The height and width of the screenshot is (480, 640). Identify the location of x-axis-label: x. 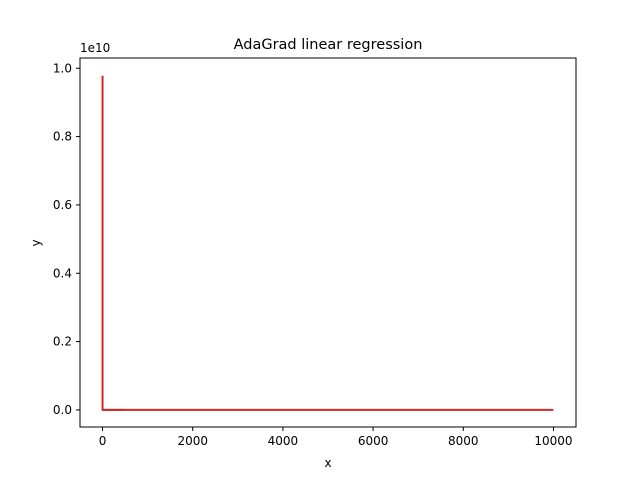
(327, 463).